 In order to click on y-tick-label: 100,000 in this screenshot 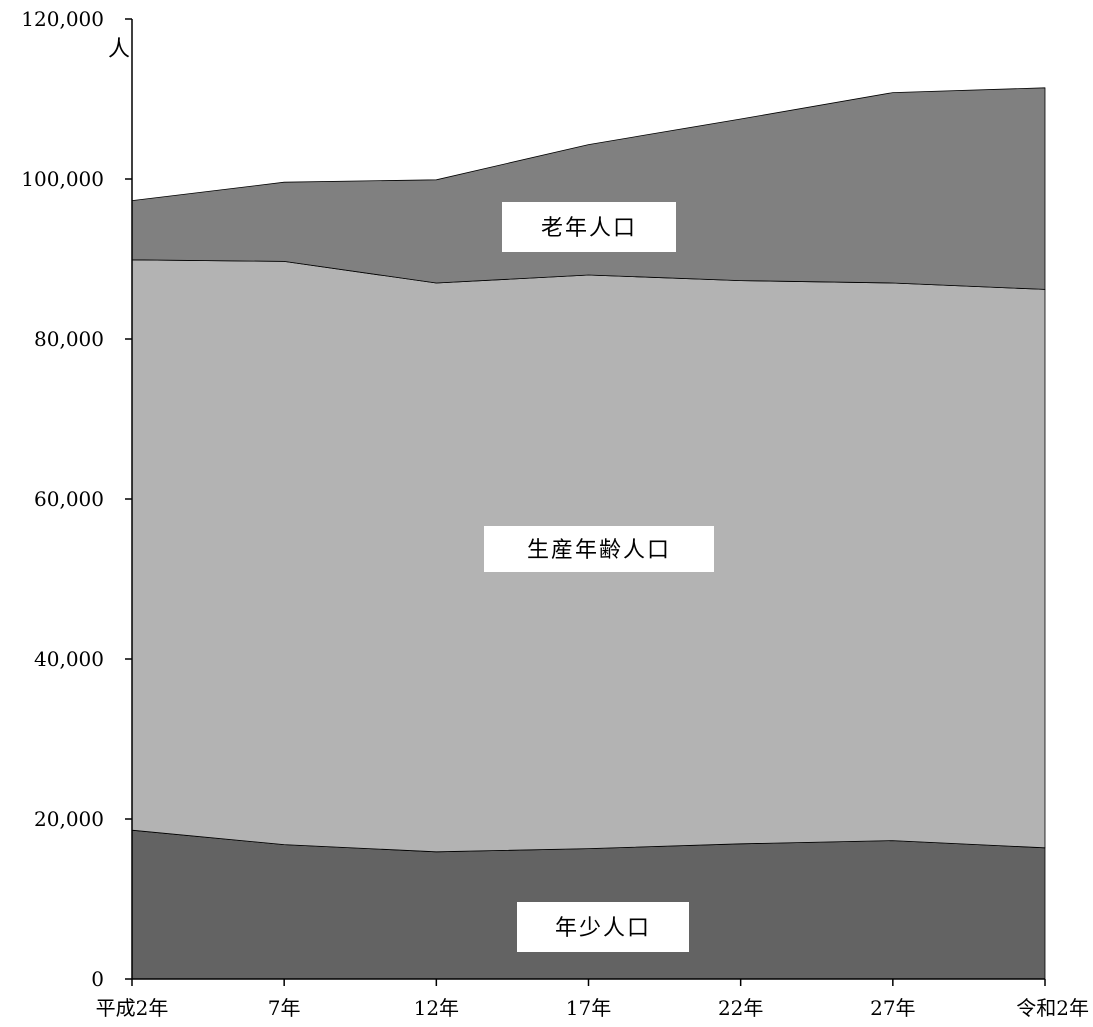, I will do `click(62, 179)`.